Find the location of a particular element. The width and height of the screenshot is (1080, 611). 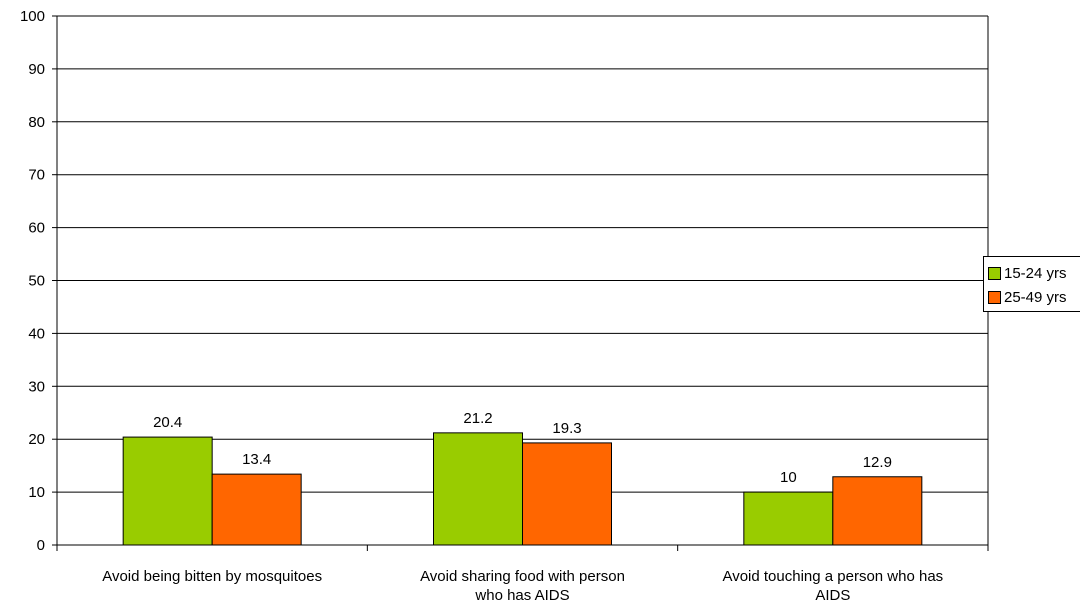

x-tick-label: Avoid being bitten by mosquitoes is located at coordinates (212, 576).